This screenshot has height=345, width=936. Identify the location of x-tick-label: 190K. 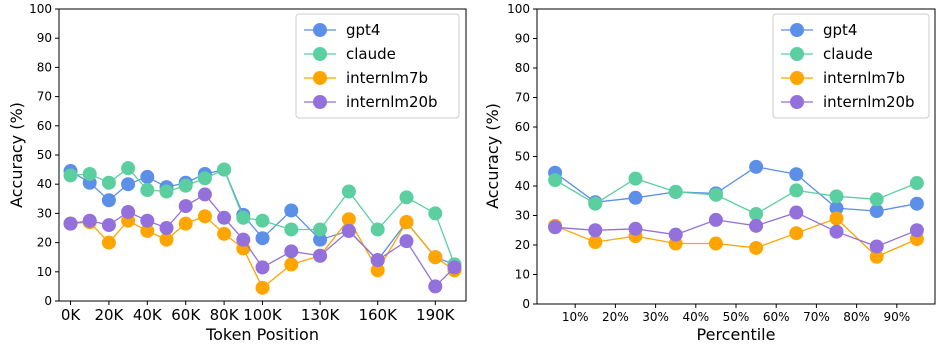
(436, 315).